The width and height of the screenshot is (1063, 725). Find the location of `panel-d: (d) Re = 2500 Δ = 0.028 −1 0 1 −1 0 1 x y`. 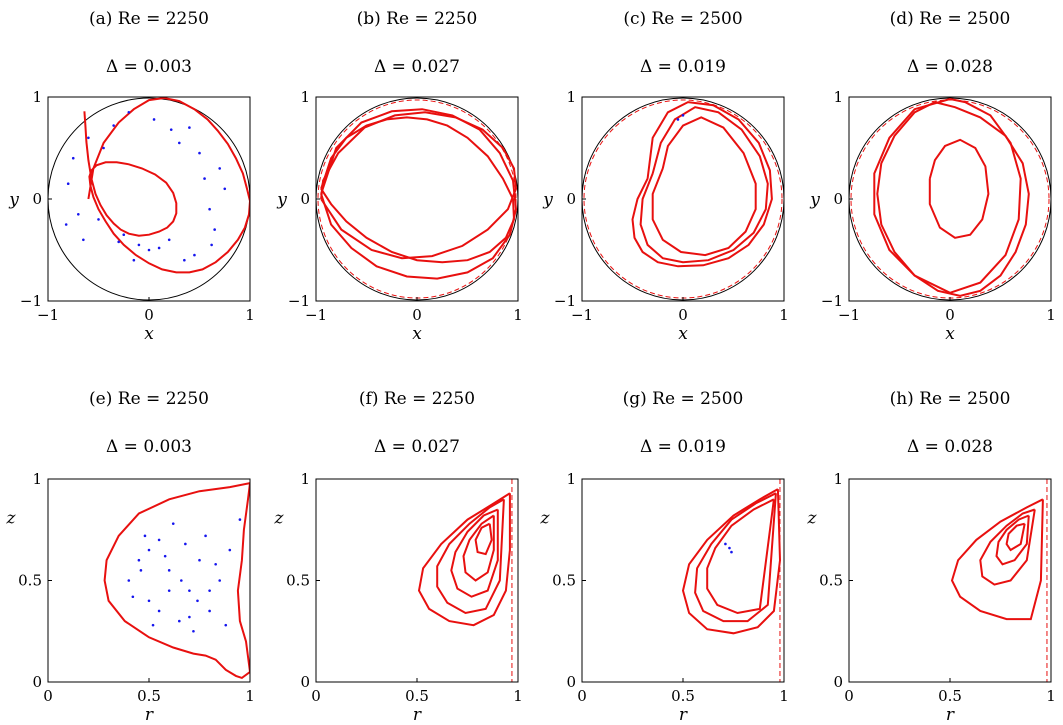

panel-d: (d) Re = 2500 Δ = 0.028 −1 0 1 −1 0 1 x y is located at coordinates (932, 176).